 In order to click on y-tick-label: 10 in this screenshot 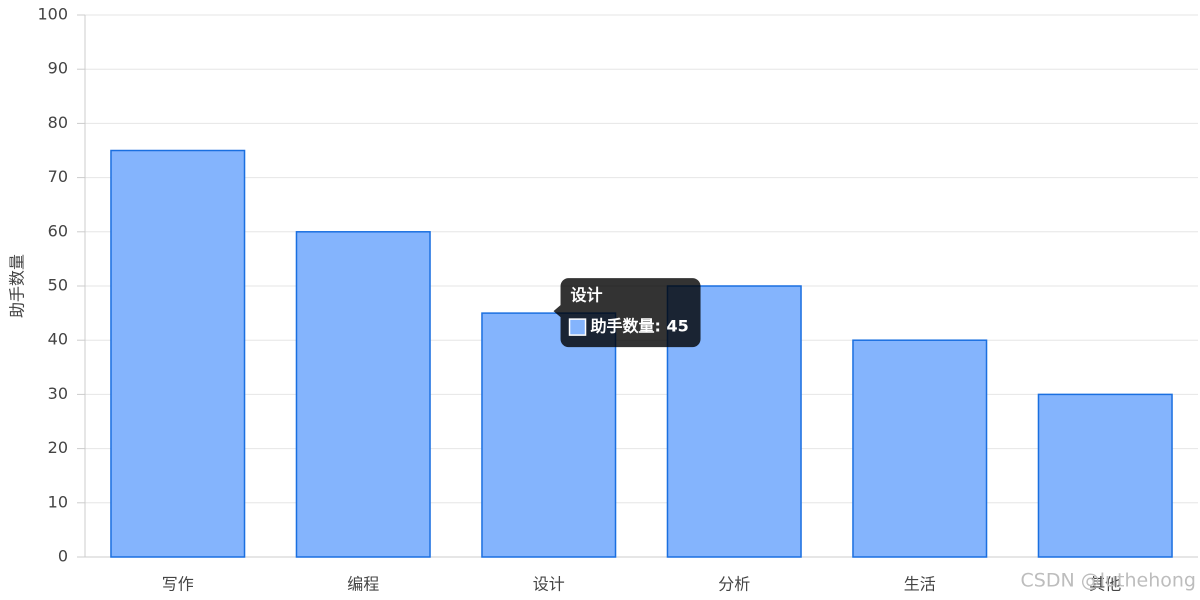, I will do `click(58, 501)`.